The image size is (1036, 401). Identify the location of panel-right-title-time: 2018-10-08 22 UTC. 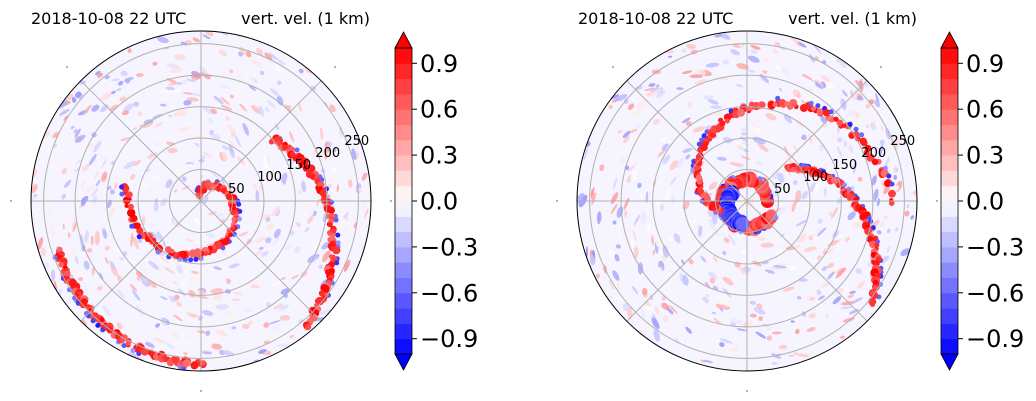
(655, 18).